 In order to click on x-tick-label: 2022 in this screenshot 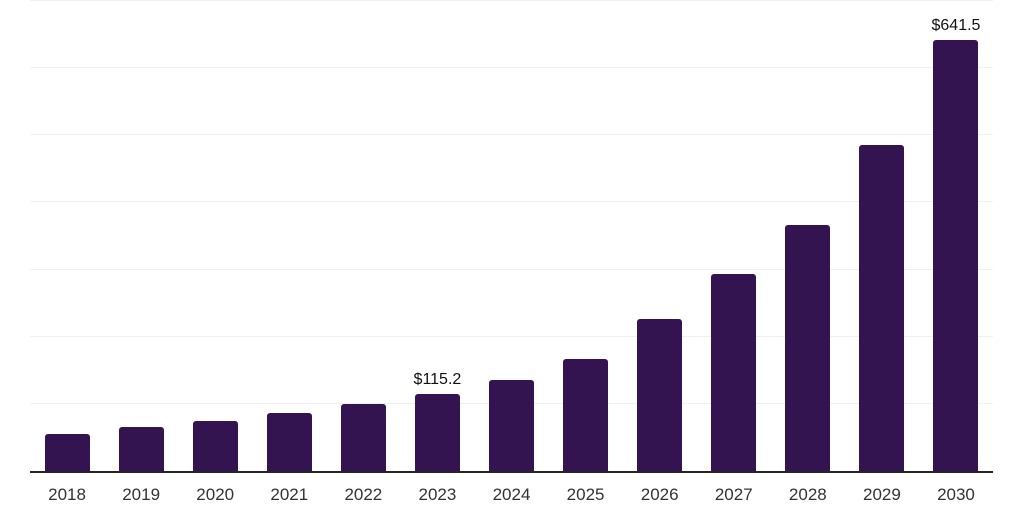, I will do `click(363, 494)`.